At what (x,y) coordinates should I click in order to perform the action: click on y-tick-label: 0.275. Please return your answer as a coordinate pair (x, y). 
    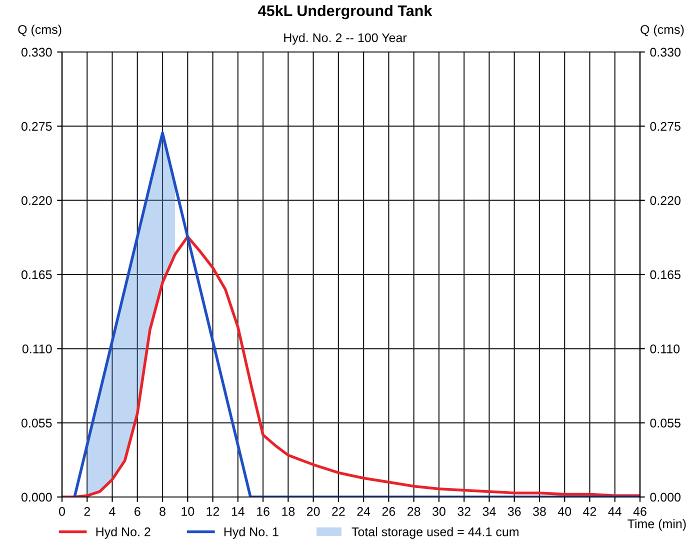
    Looking at the image, I should click on (36, 126).